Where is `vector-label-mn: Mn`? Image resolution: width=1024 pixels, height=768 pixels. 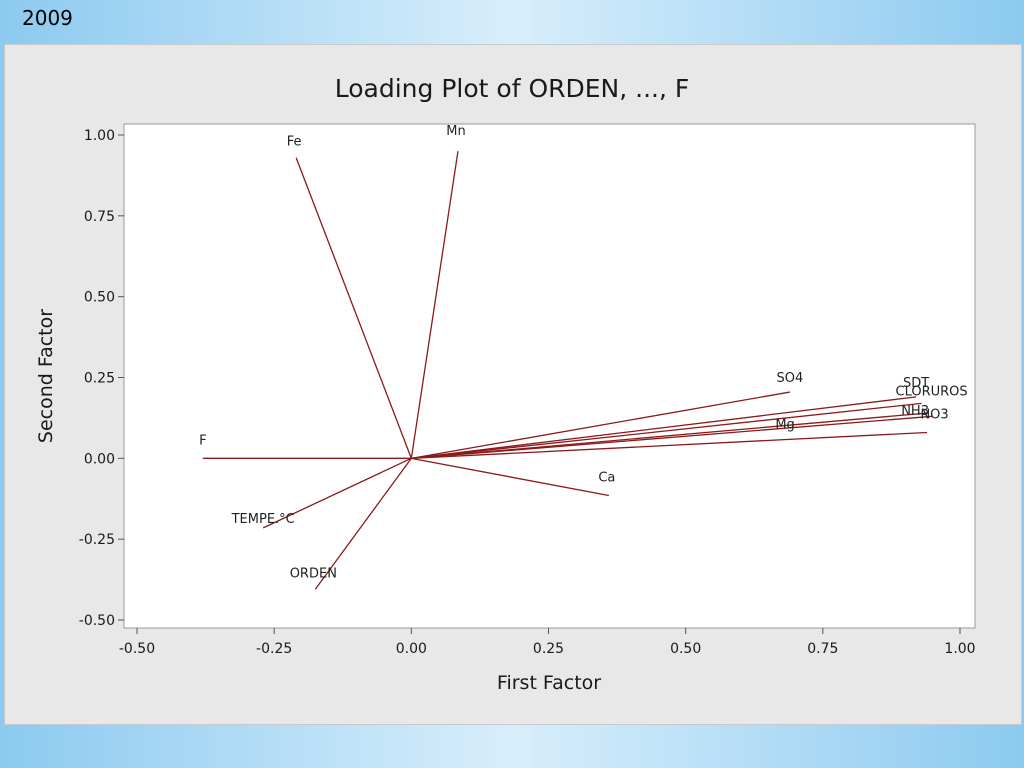
vector-label-mn: Mn is located at coordinates (455, 131).